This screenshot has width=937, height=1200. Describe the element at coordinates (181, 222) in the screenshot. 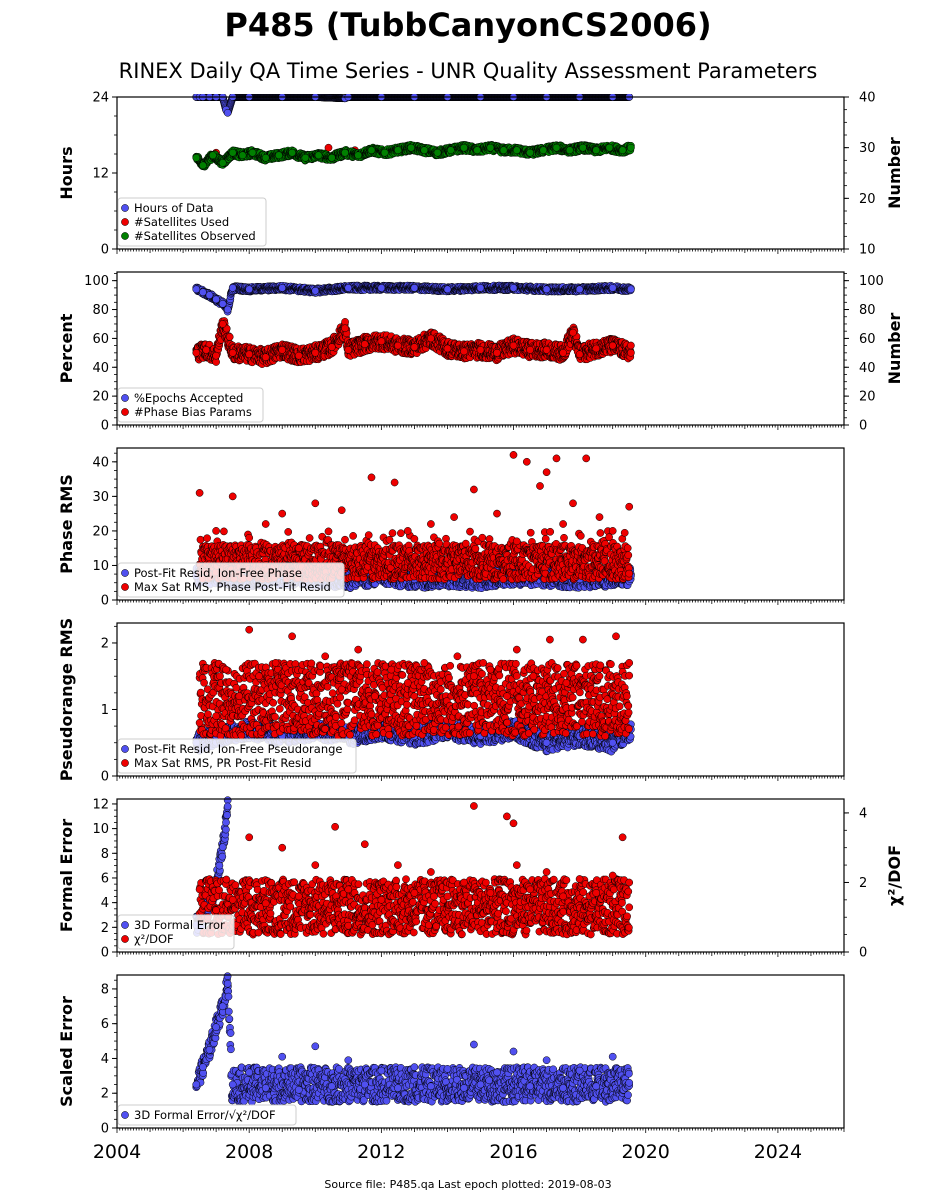

I see `legend-label: #Satellites Used` at that location.